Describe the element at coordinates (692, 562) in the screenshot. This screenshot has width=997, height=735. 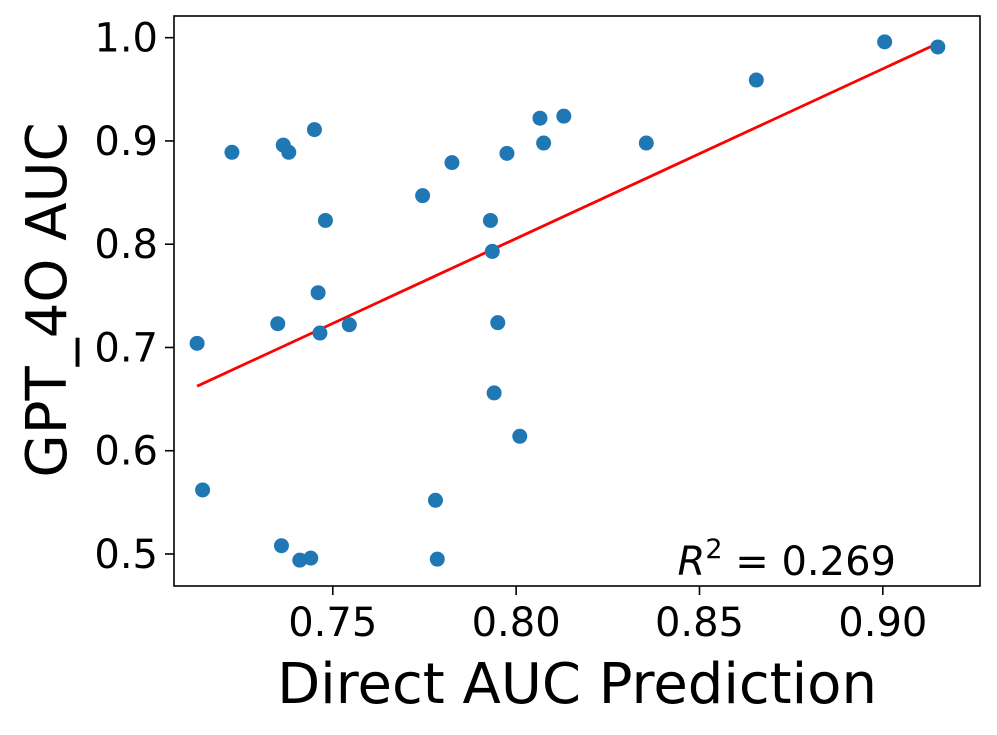
I see `r-squared-symbol: R` at that location.